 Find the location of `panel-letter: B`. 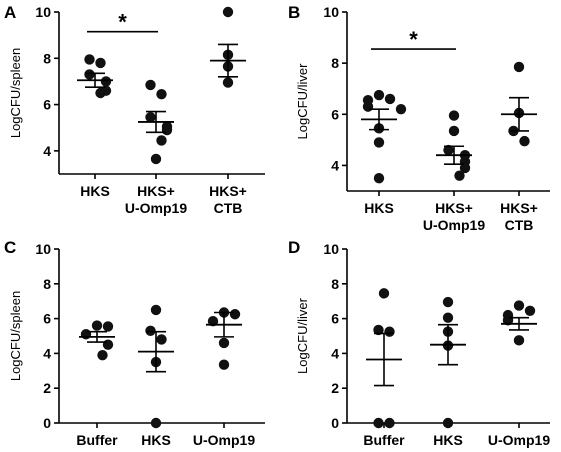

panel-letter: B is located at coordinates (294, 12).